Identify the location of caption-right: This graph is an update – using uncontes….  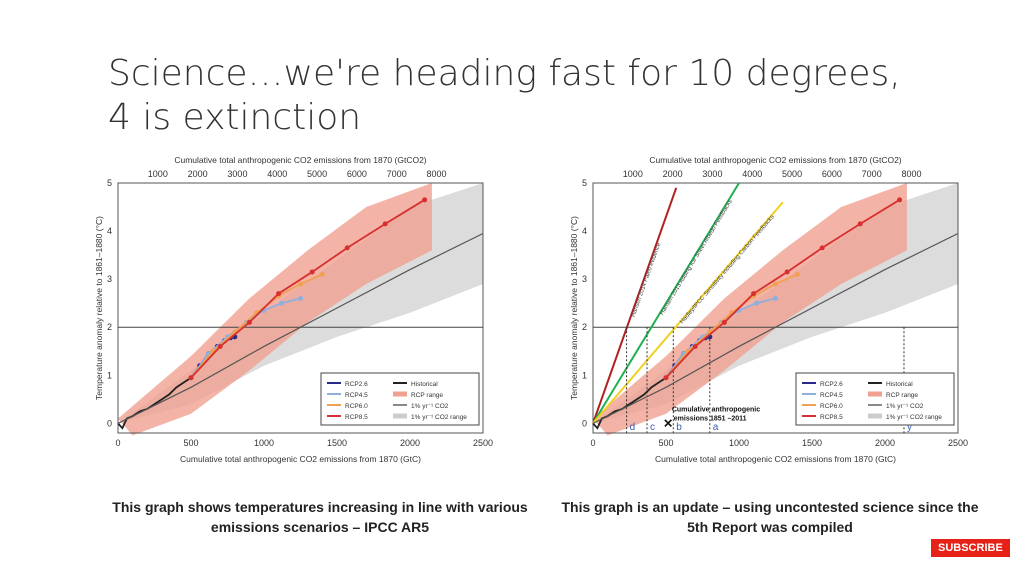
(770, 517).